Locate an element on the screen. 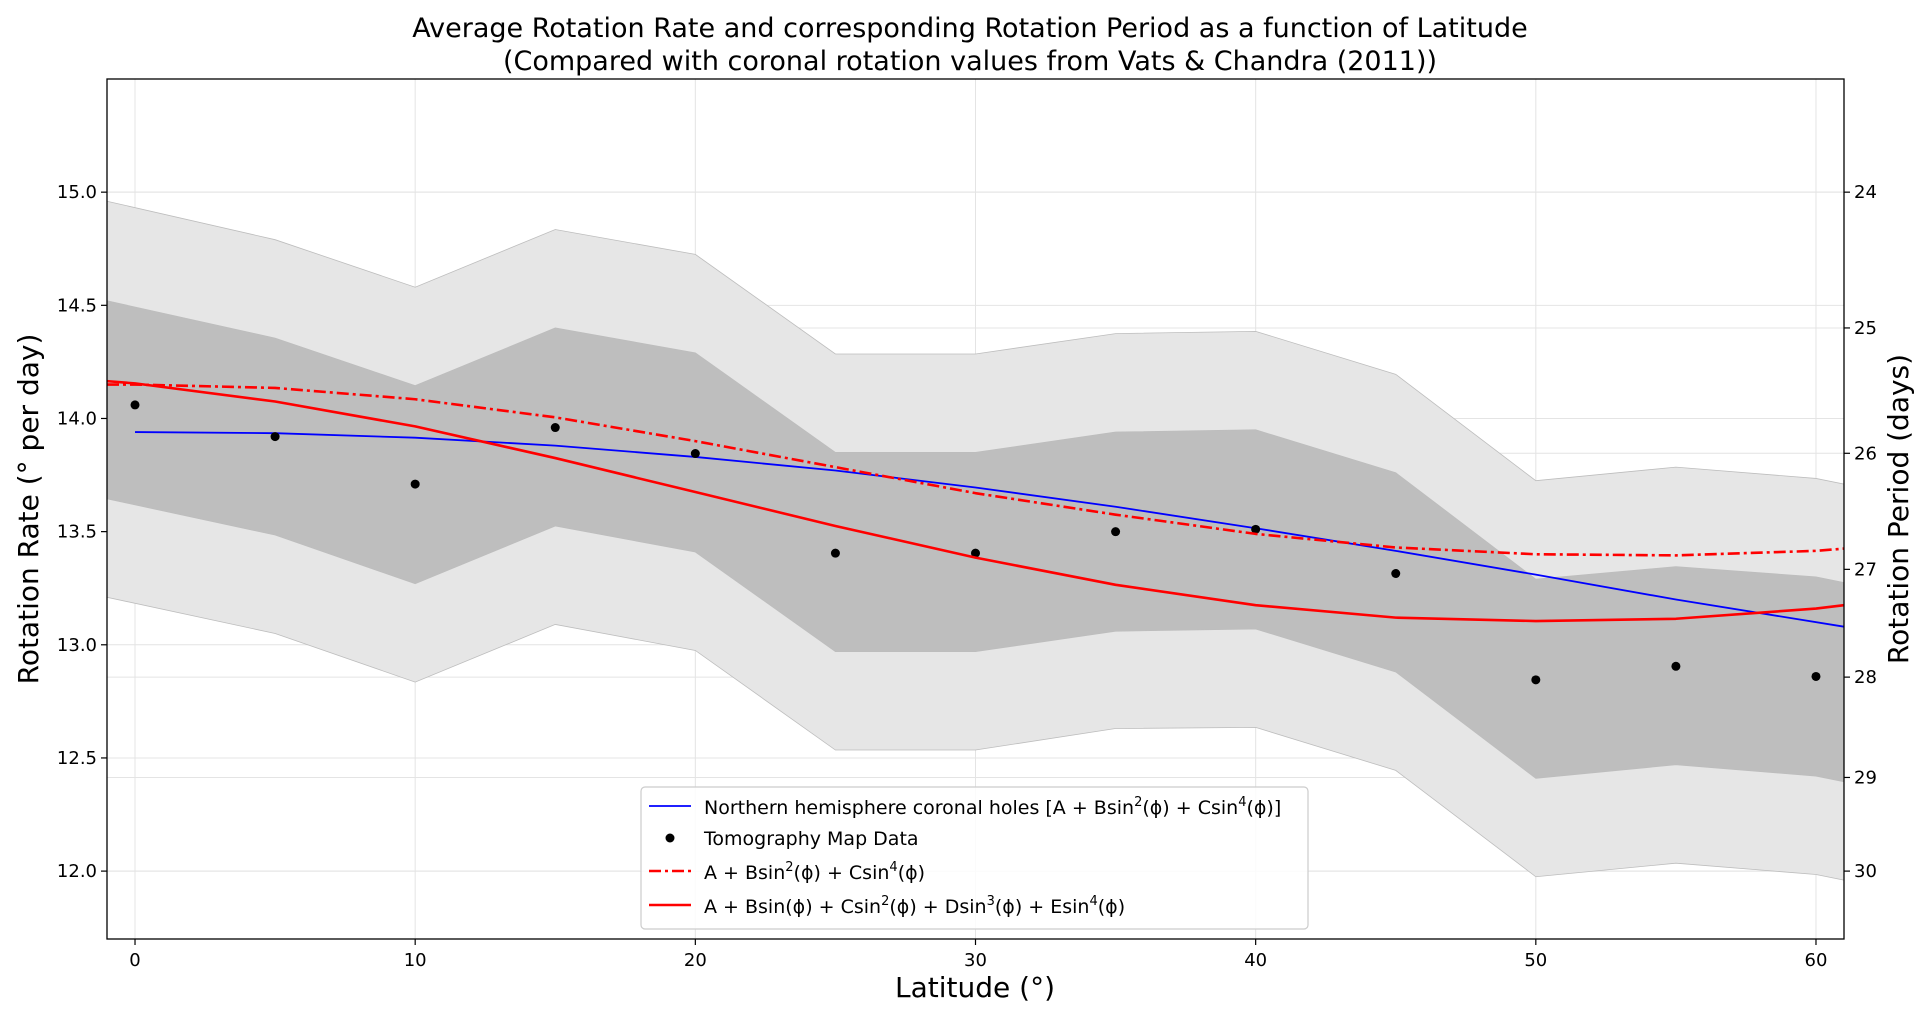 Image resolution: width=1920 pixels, height=1013 pixels. y-tick-right-label: 30 is located at coordinates (1865, 871).